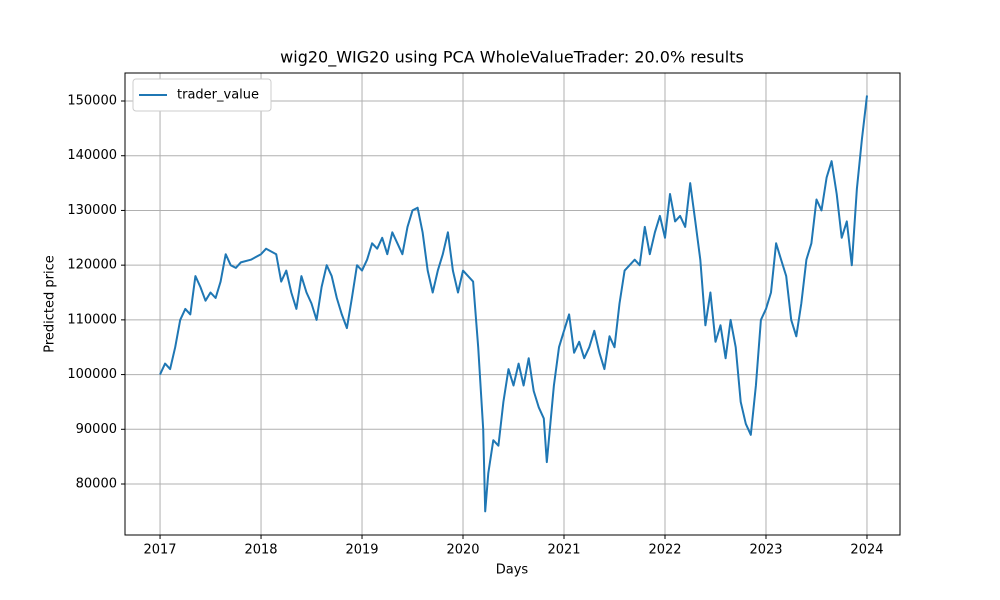 This screenshot has height=600, width=1000. I want to click on x-tick-label: 2024, so click(866, 550).